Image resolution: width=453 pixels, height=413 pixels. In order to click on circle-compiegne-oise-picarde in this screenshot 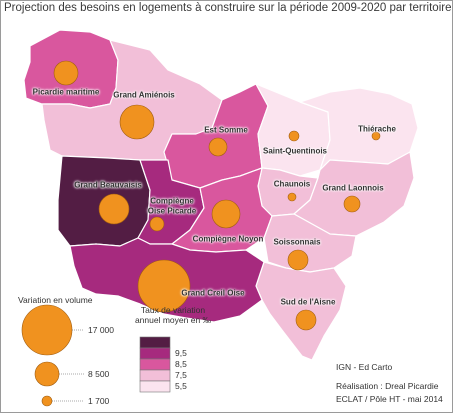, I will do `click(157, 224)`.